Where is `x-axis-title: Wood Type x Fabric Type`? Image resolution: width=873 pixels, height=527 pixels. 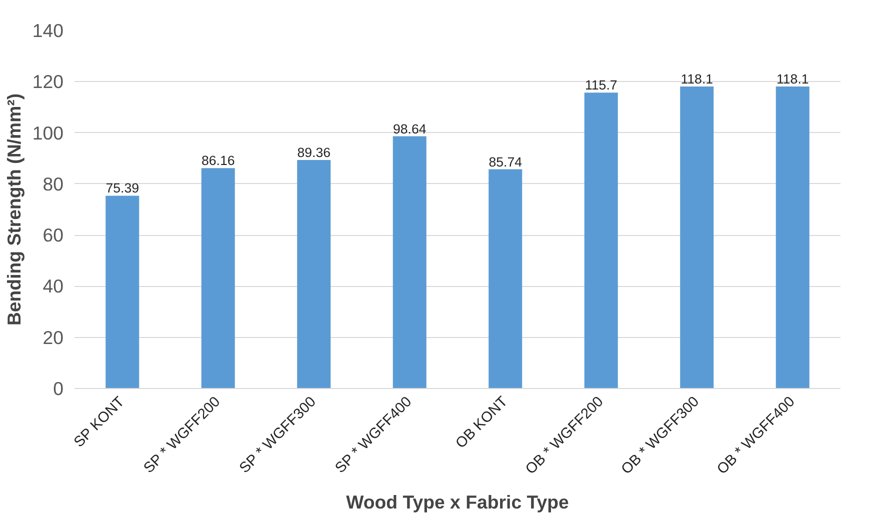 x-axis-title: Wood Type x Fabric Type is located at coordinates (457, 501).